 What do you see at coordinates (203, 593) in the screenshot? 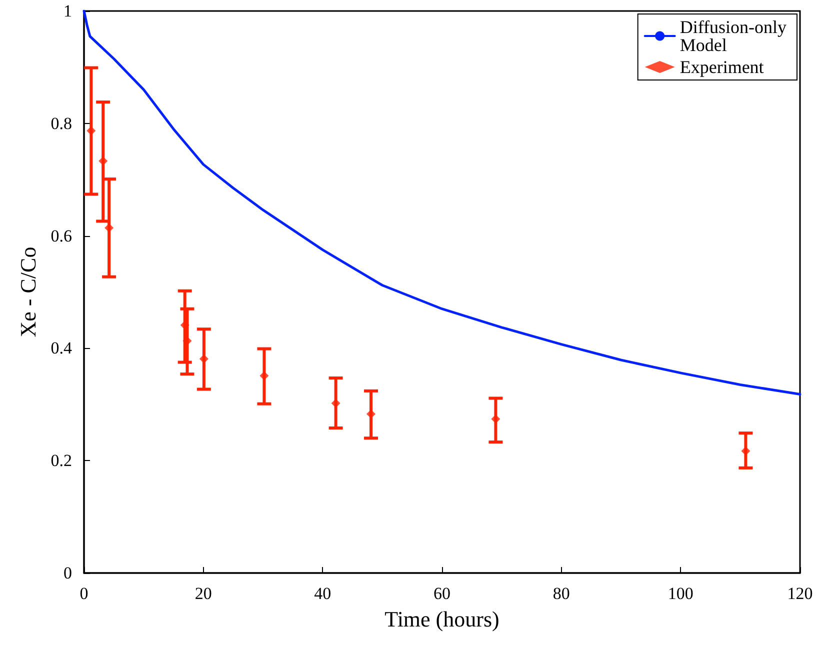
I see `x-tick-label: 20` at bounding box center [203, 593].